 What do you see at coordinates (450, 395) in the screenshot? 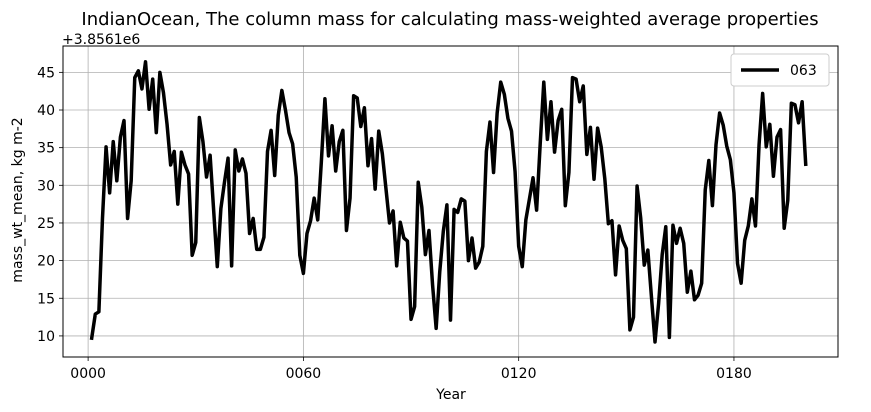
I see `x-axis-label: Year` at bounding box center [450, 395].